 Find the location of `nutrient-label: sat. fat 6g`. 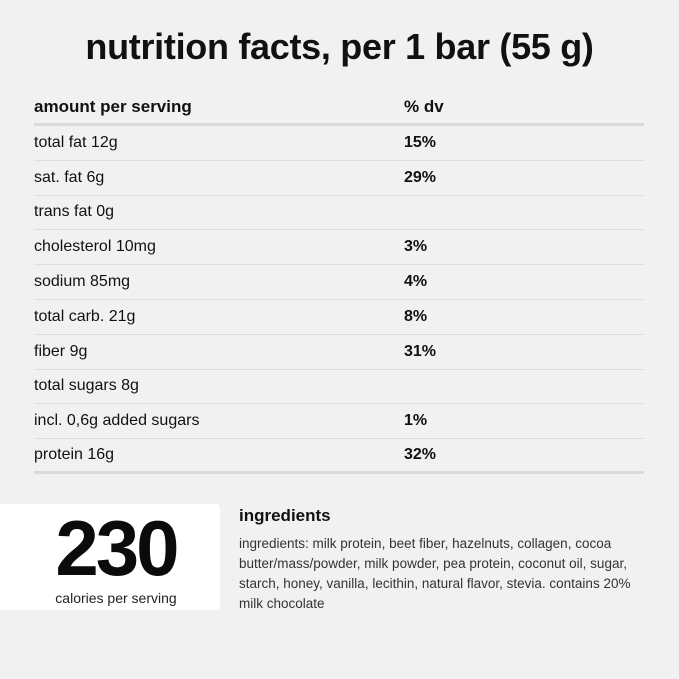

nutrient-label: sat. fat 6g is located at coordinates (69, 177).